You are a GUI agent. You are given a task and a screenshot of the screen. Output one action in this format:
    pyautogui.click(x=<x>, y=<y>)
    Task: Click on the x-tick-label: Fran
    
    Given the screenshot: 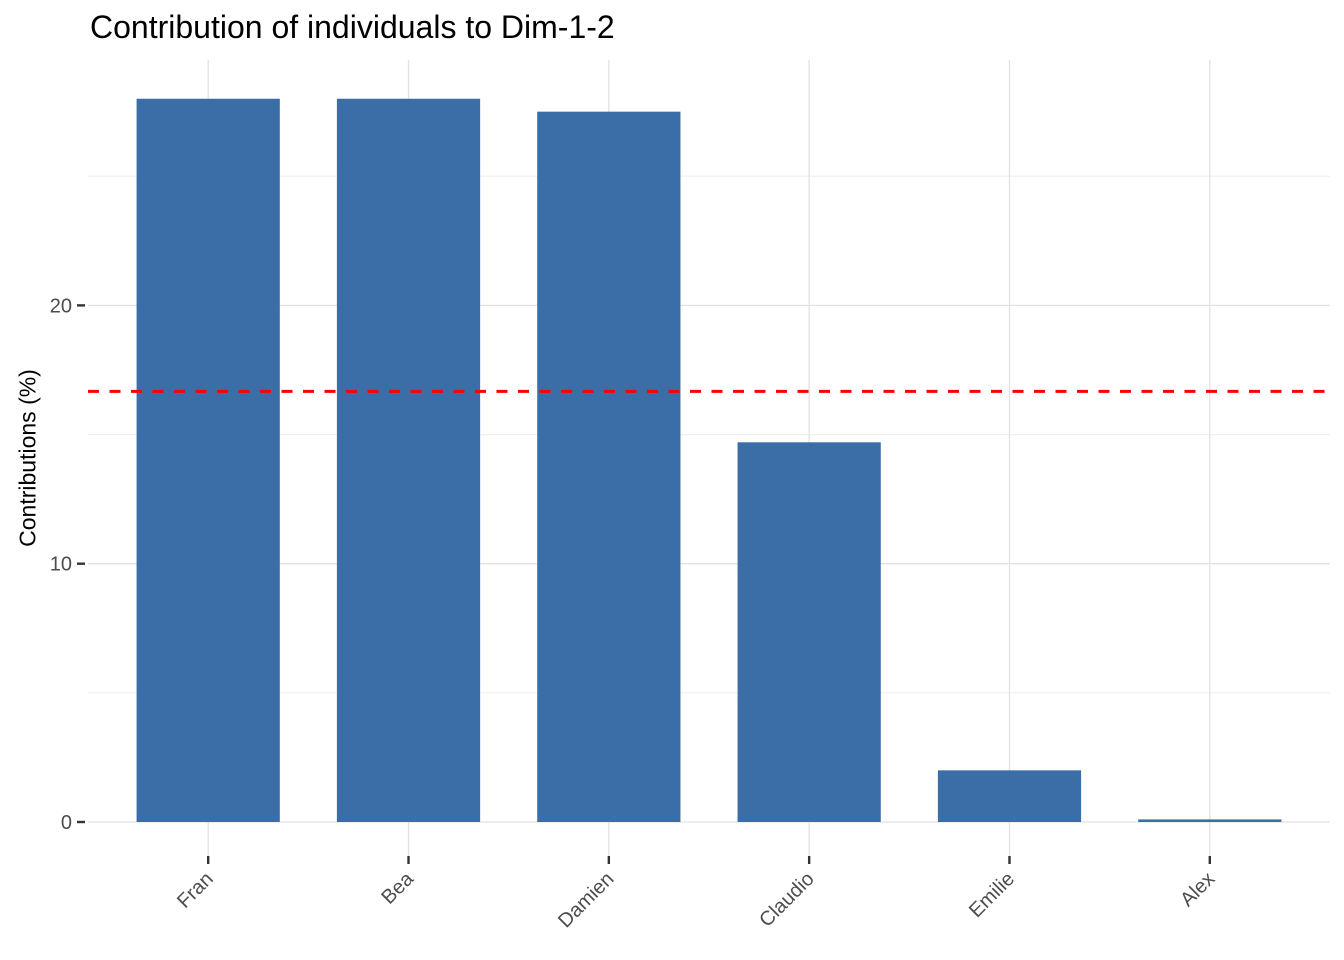 What is the action you would take?
    pyautogui.click(x=195, y=890)
    